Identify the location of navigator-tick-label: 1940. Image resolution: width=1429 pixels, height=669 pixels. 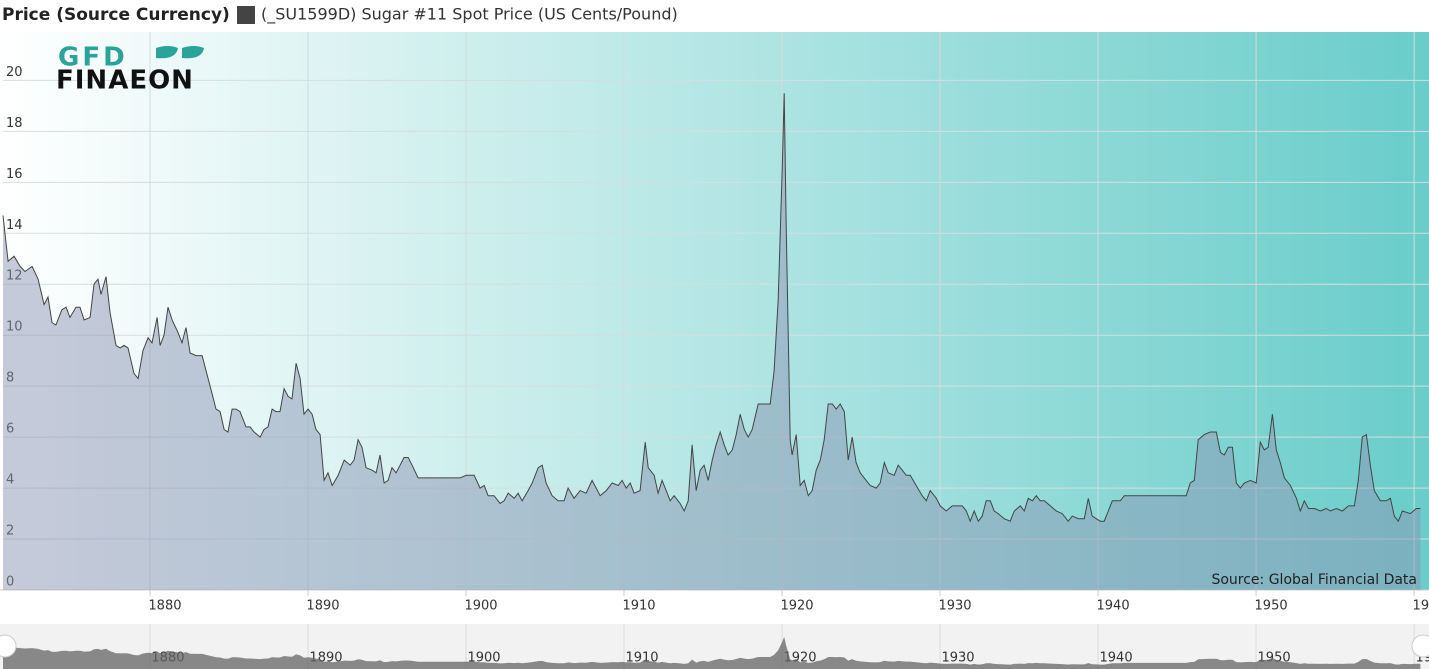
(1116, 658).